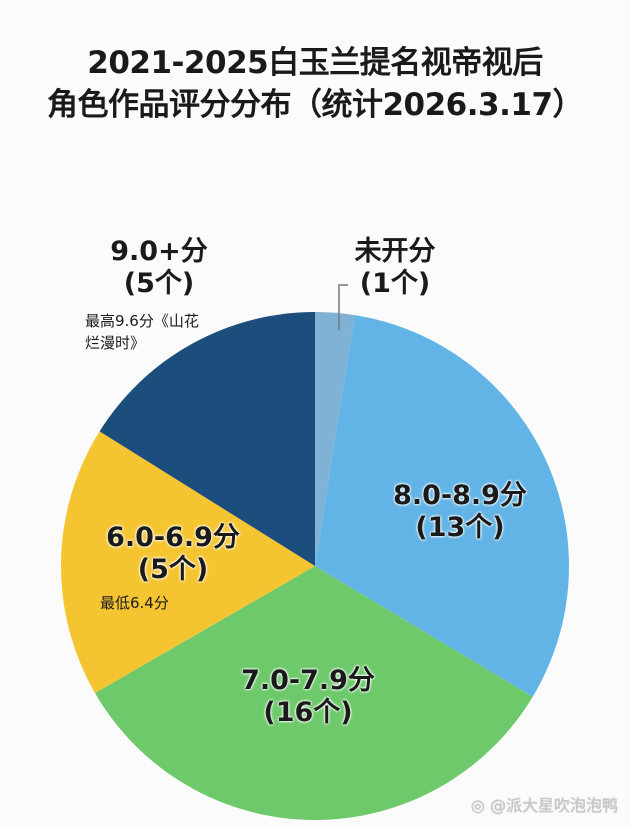  I want to click on label-7-range: 7.0-7.9分, so click(308, 680).